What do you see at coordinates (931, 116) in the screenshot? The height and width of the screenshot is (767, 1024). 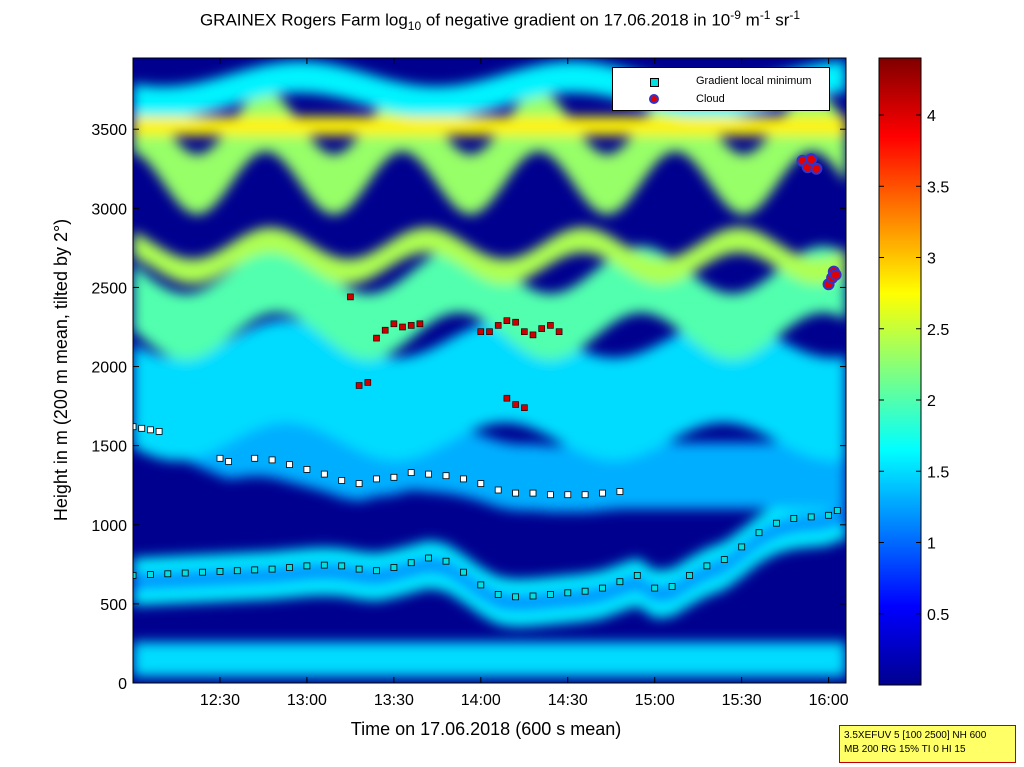 I see `colorbar-tick-label: 4` at bounding box center [931, 116].